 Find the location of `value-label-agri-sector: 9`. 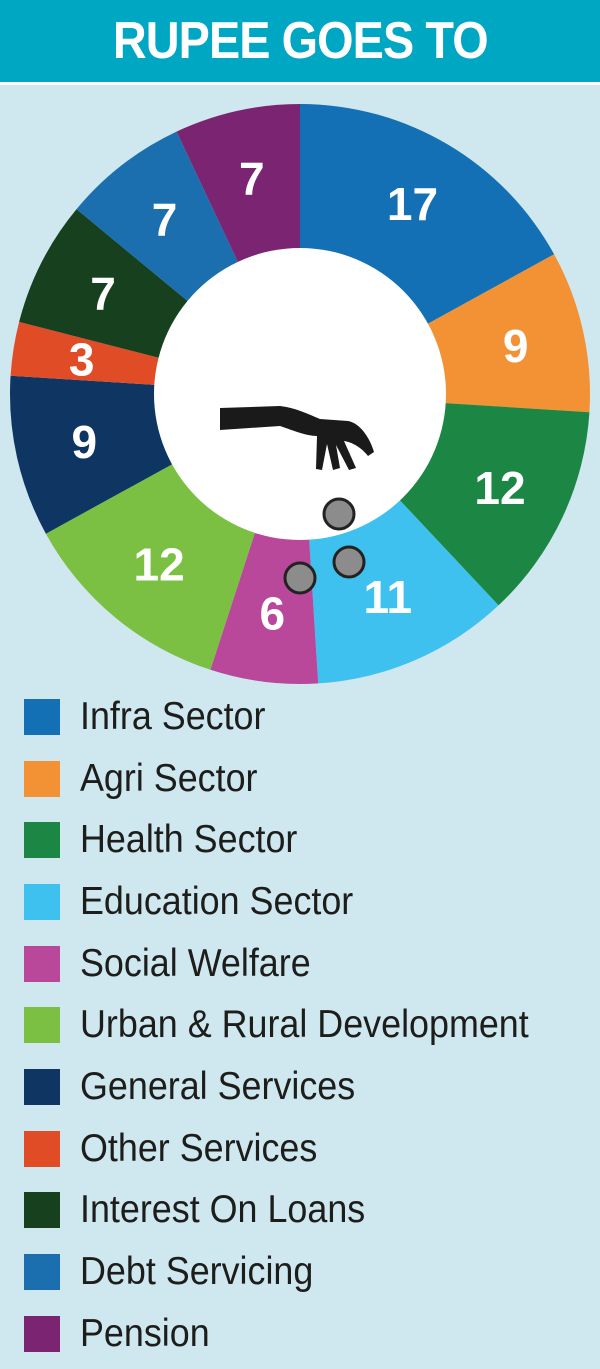

value-label-agri-sector: 9 is located at coordinates (516, 346).